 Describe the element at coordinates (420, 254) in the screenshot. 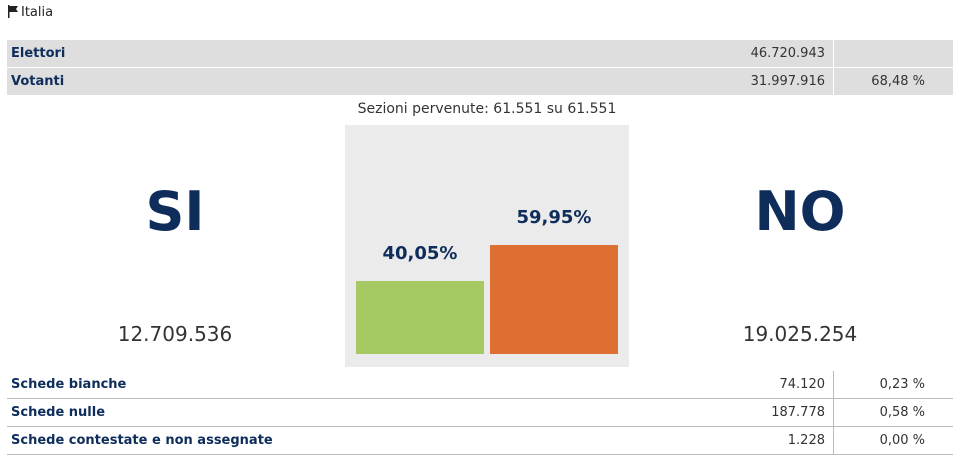

I see `bar-value-label: 40,05%` at that location.